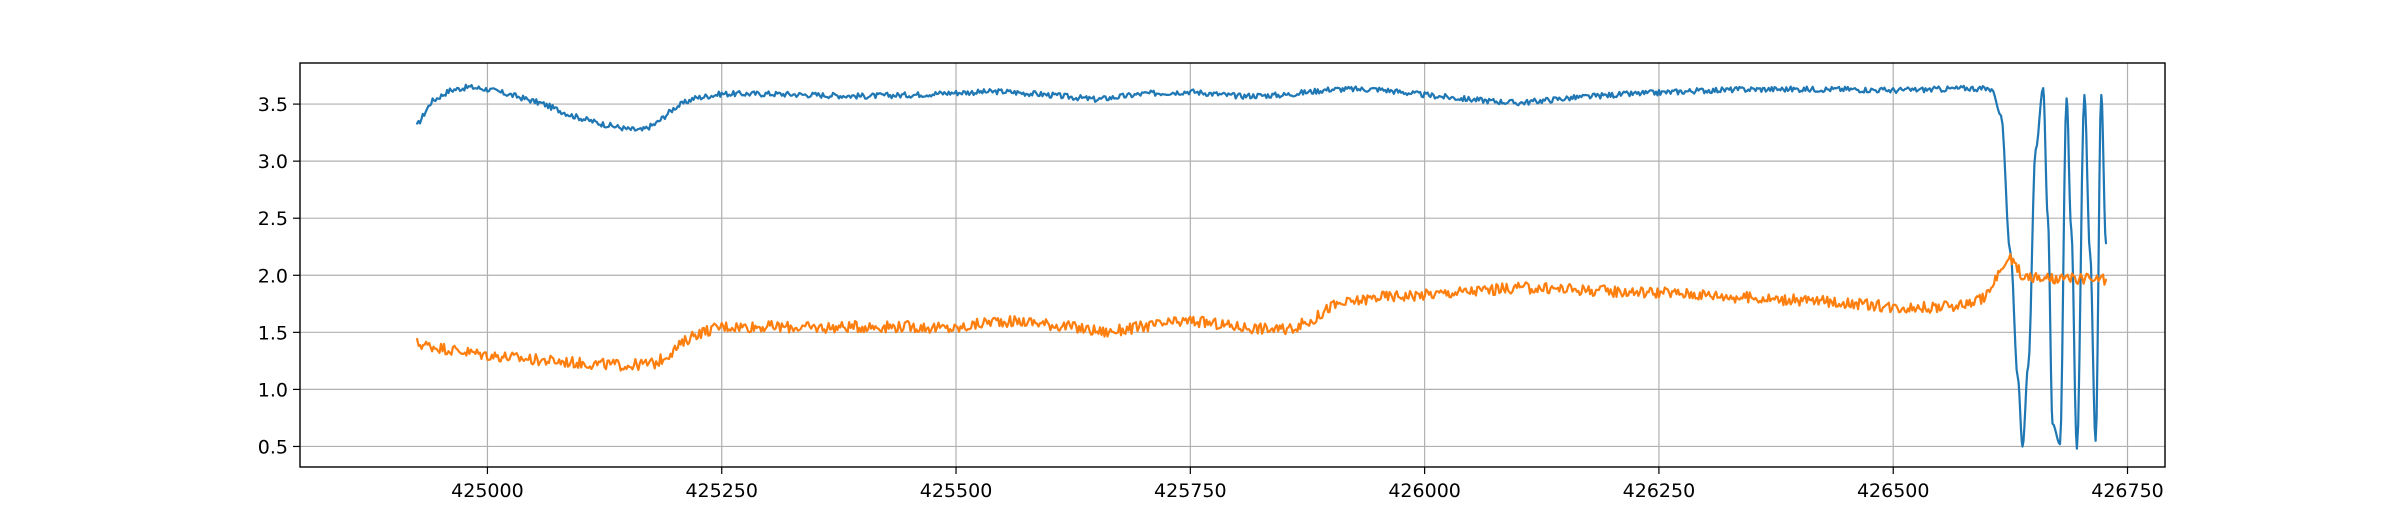  What do you see at coordinates (1424, 491) in the screenshot?
I see `x-tick-label: 426000` at bounding box center [1424, 491].